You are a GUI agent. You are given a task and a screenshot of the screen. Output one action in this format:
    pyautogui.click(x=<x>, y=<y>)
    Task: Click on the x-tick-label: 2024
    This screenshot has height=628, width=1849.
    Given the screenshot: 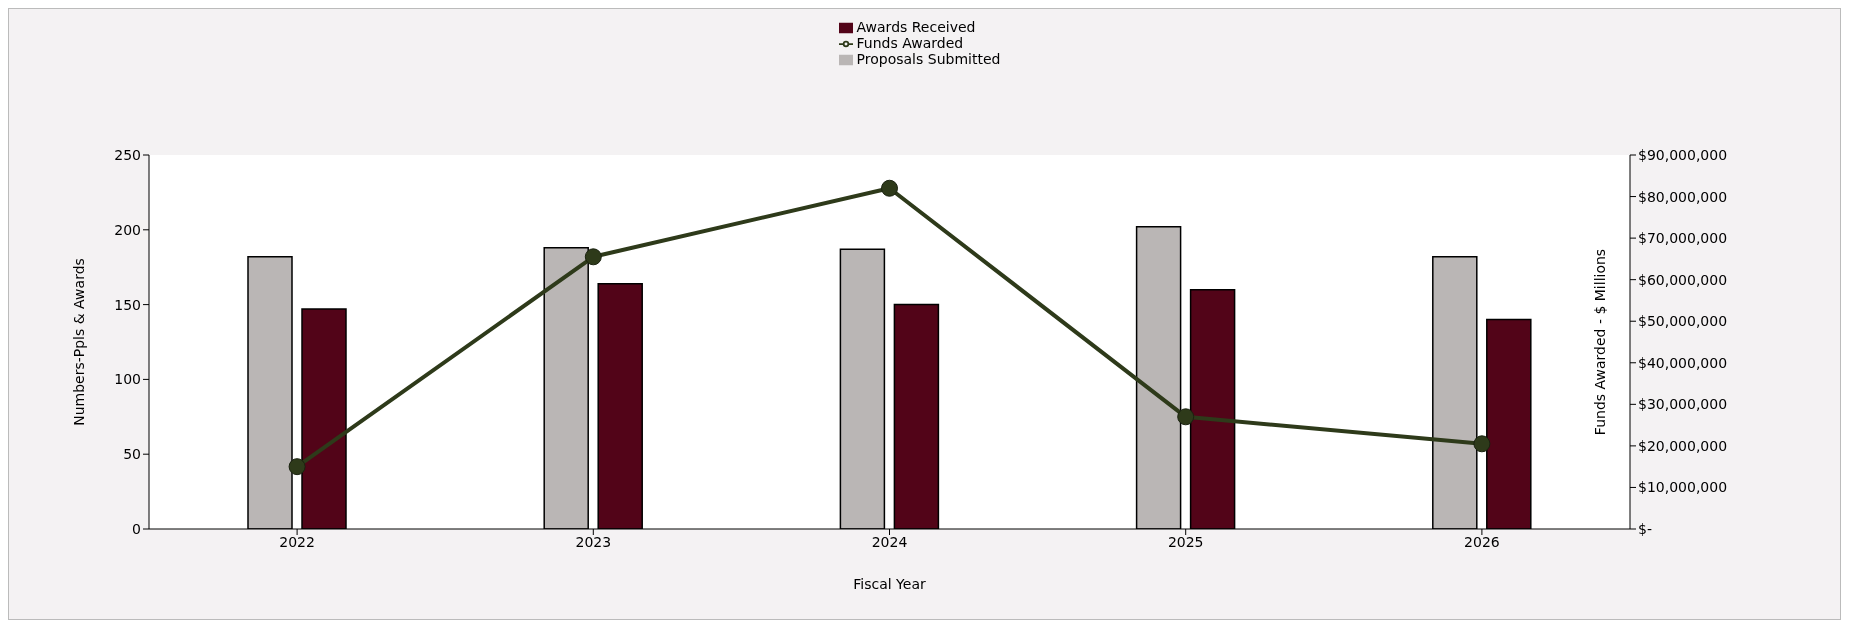 What is the action you would take?
    pyautogui.click(x=889, y=541)
    